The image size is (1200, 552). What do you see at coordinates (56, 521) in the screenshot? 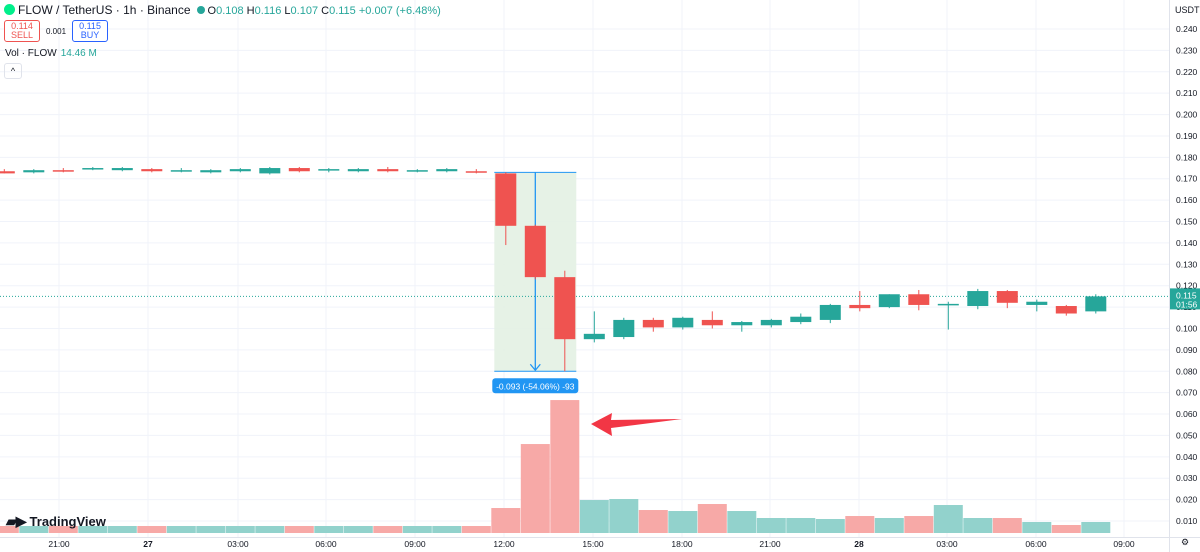
I see `tradingview-logo: ▰▶ TradingView` at bounding box center [56, 521].